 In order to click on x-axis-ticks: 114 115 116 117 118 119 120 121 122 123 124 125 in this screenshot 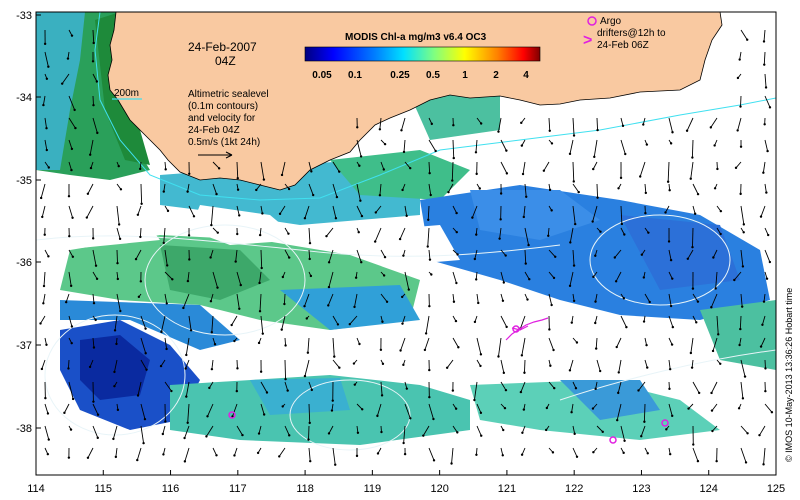, I will do `click(406, 482)`.